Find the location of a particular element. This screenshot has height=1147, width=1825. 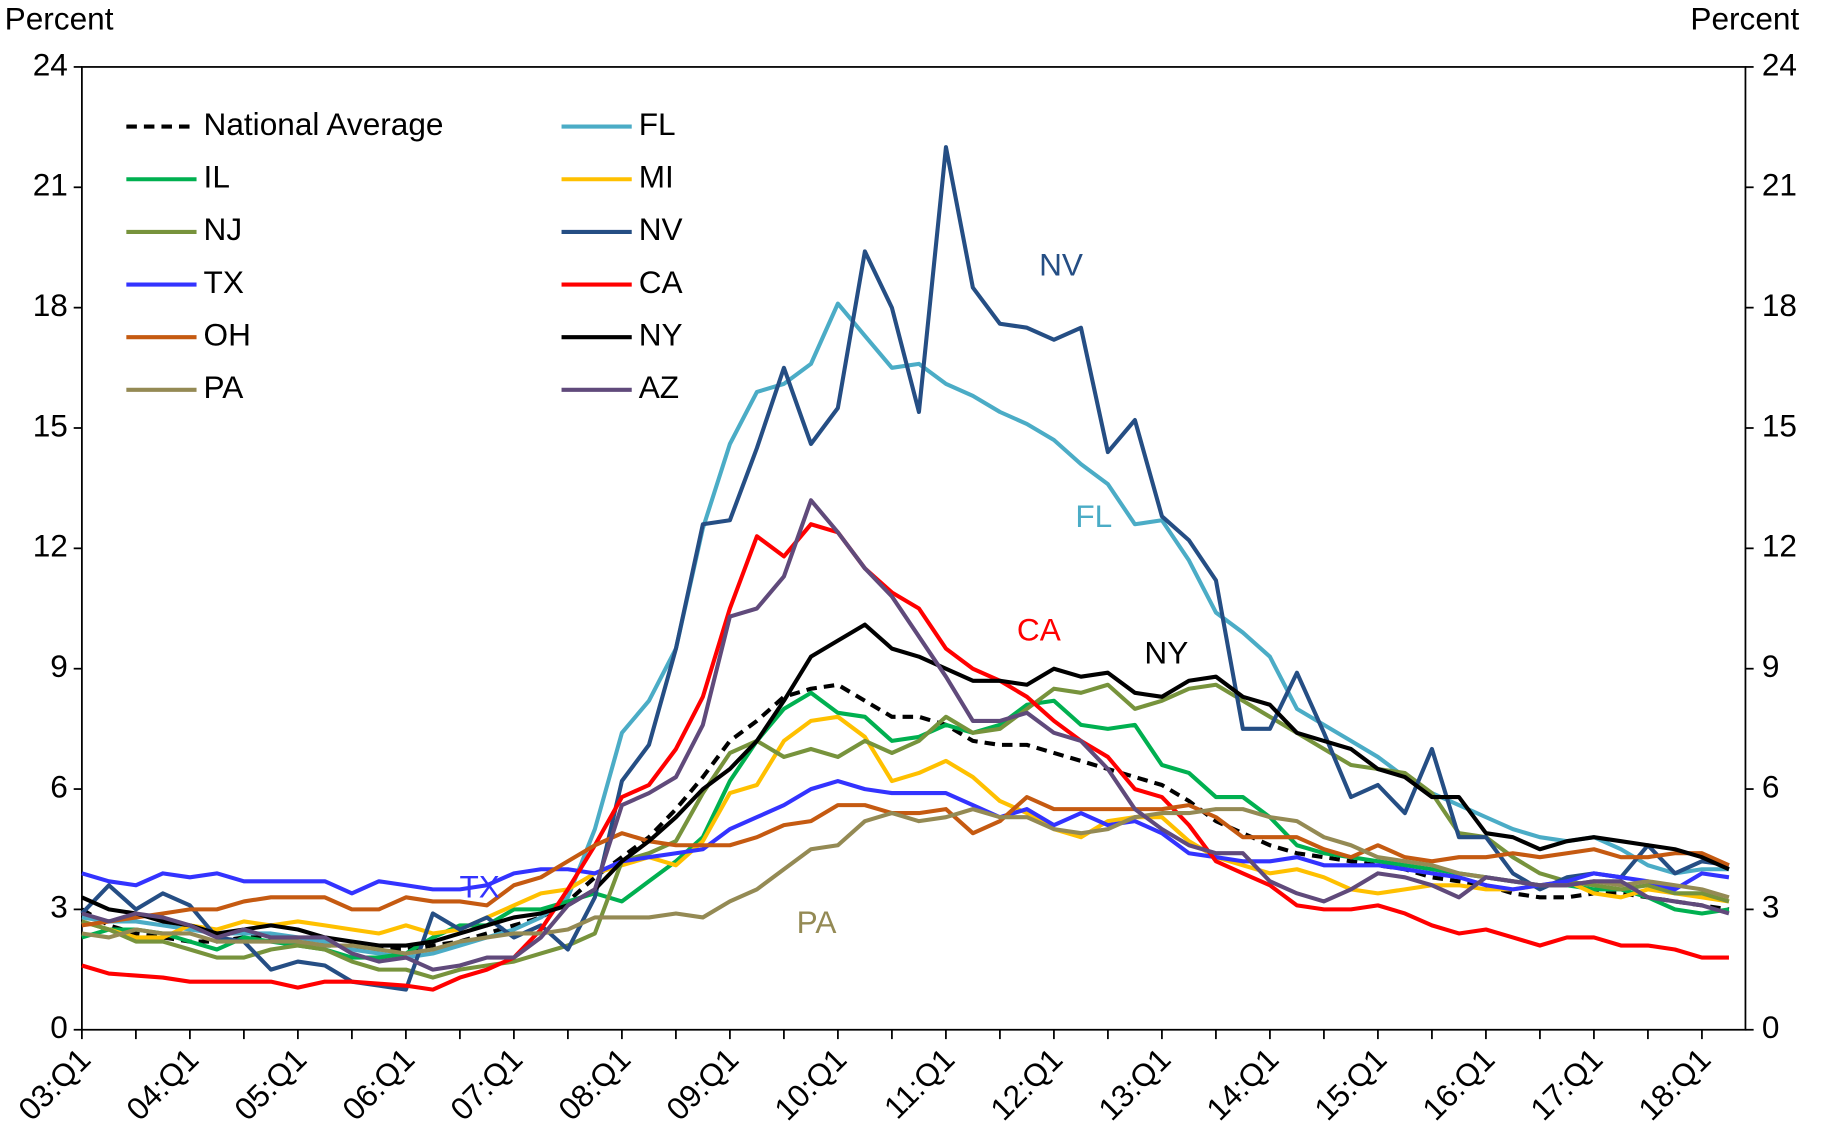

legend-label: OH is located at coordinates (227, 335).